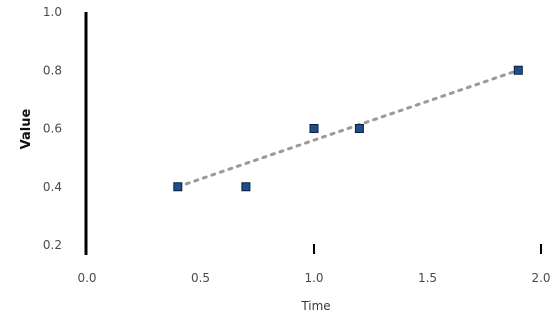 This screenshot has height=323, width=556. I want to click on y-tick-labels: 0.2 0.4 0.6 0.8 1.0, so click(52, 128).